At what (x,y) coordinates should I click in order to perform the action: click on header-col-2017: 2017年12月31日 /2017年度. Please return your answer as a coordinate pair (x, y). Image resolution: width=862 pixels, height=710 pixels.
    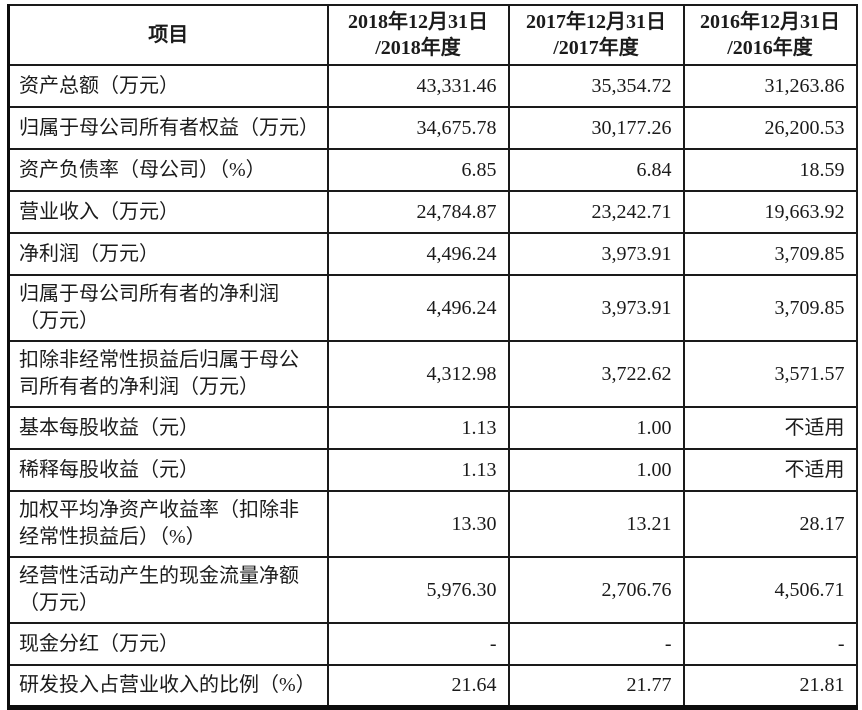
    Looking at the image, I should click on (596, 35).